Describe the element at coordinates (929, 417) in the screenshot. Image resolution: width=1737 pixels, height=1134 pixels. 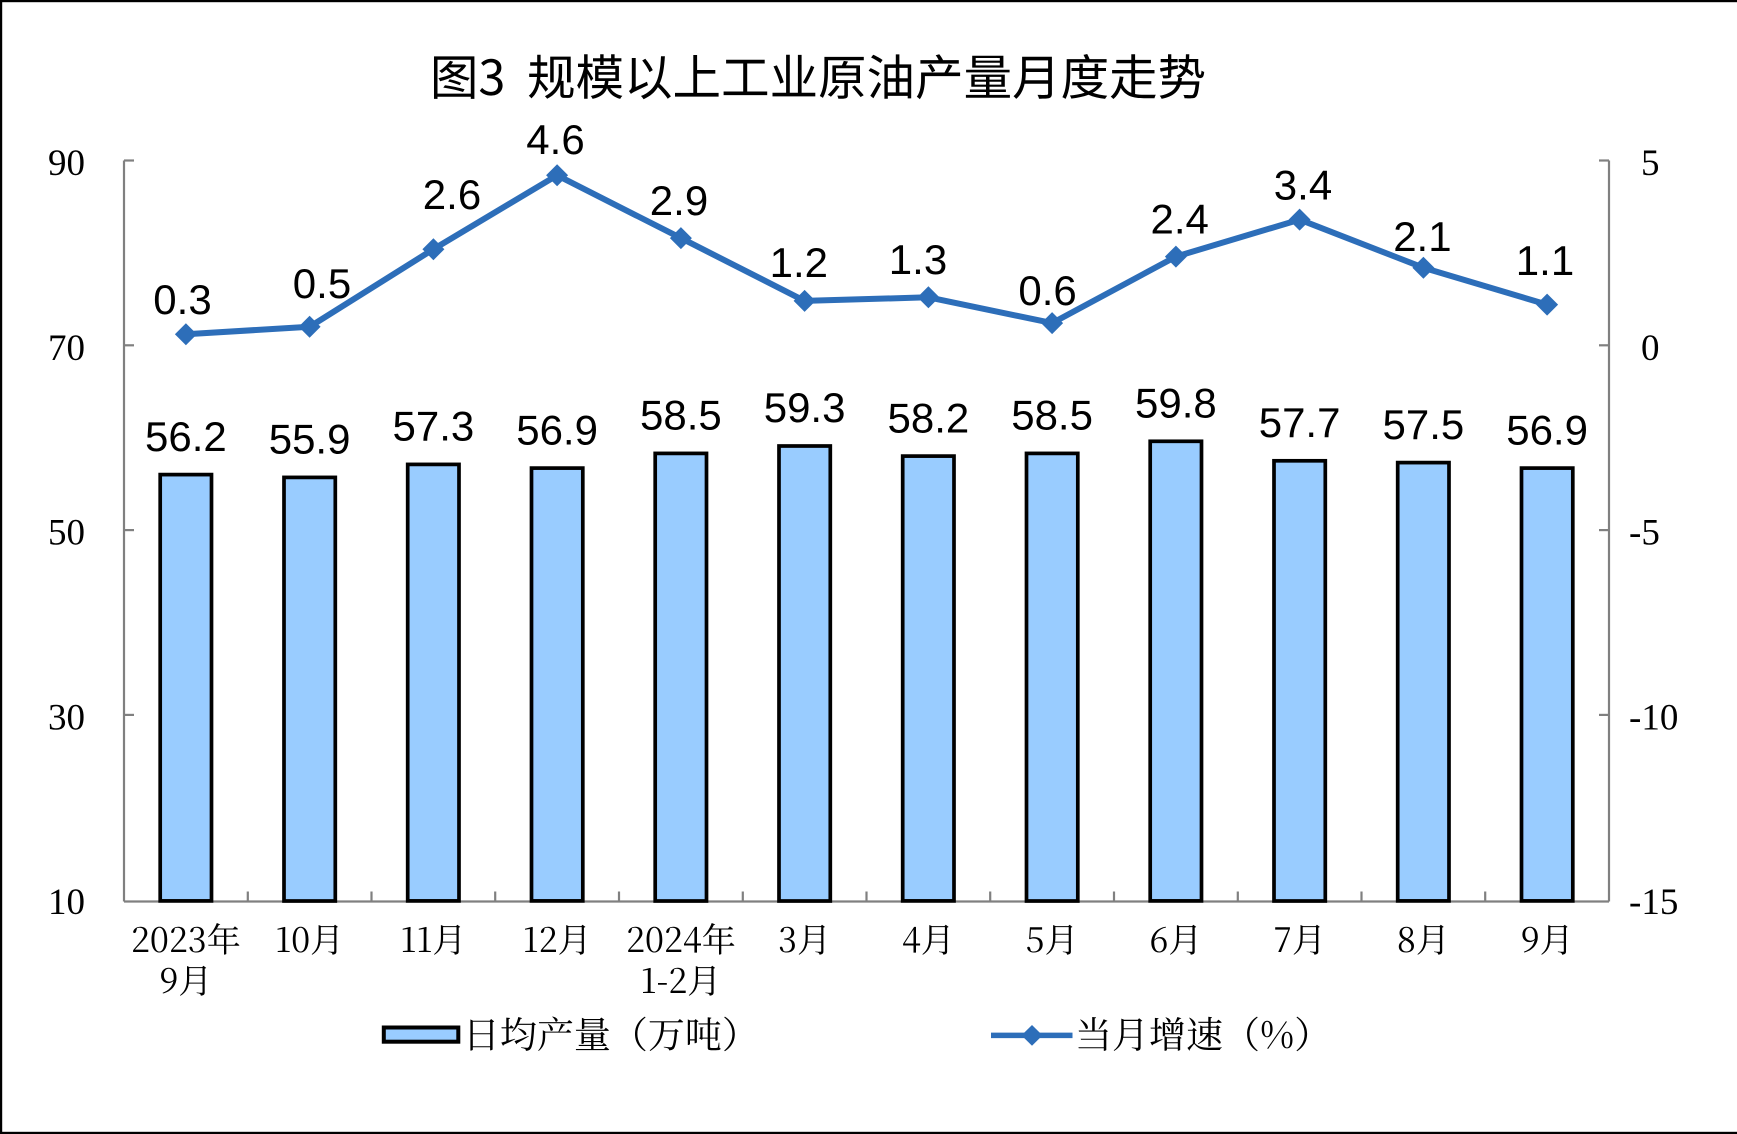
I see `svg-text: 58.2` at that location.